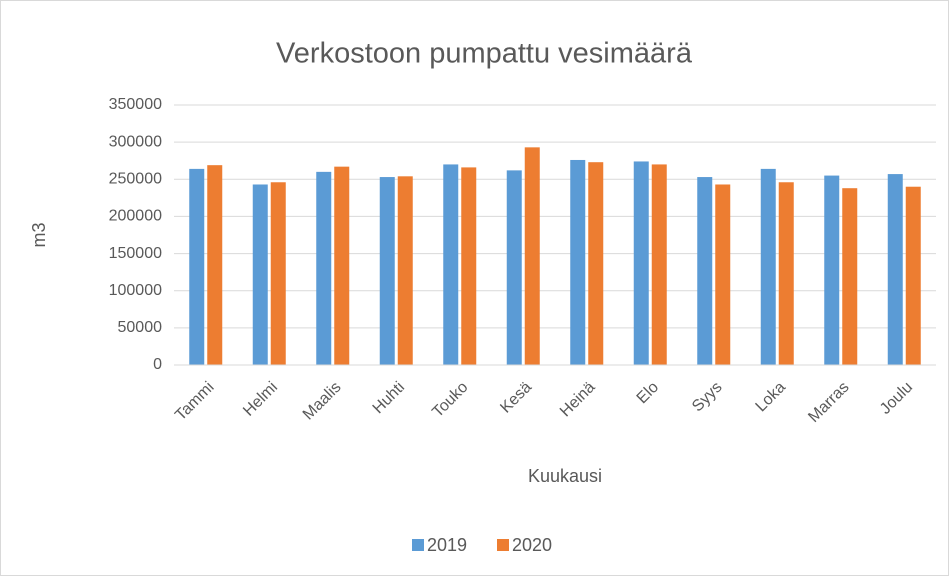  What do you see at coordinates (532, 545) in the screenshot?
I see `legend-label: 2020` at bounding box center [532, 545].